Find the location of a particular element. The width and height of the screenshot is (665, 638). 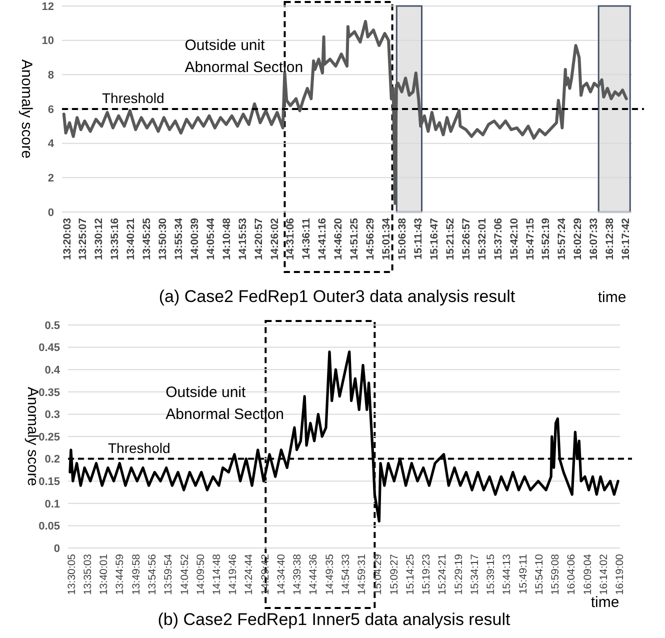

x-tick-label: 13:25:07 is located at coordinates (83, 239).